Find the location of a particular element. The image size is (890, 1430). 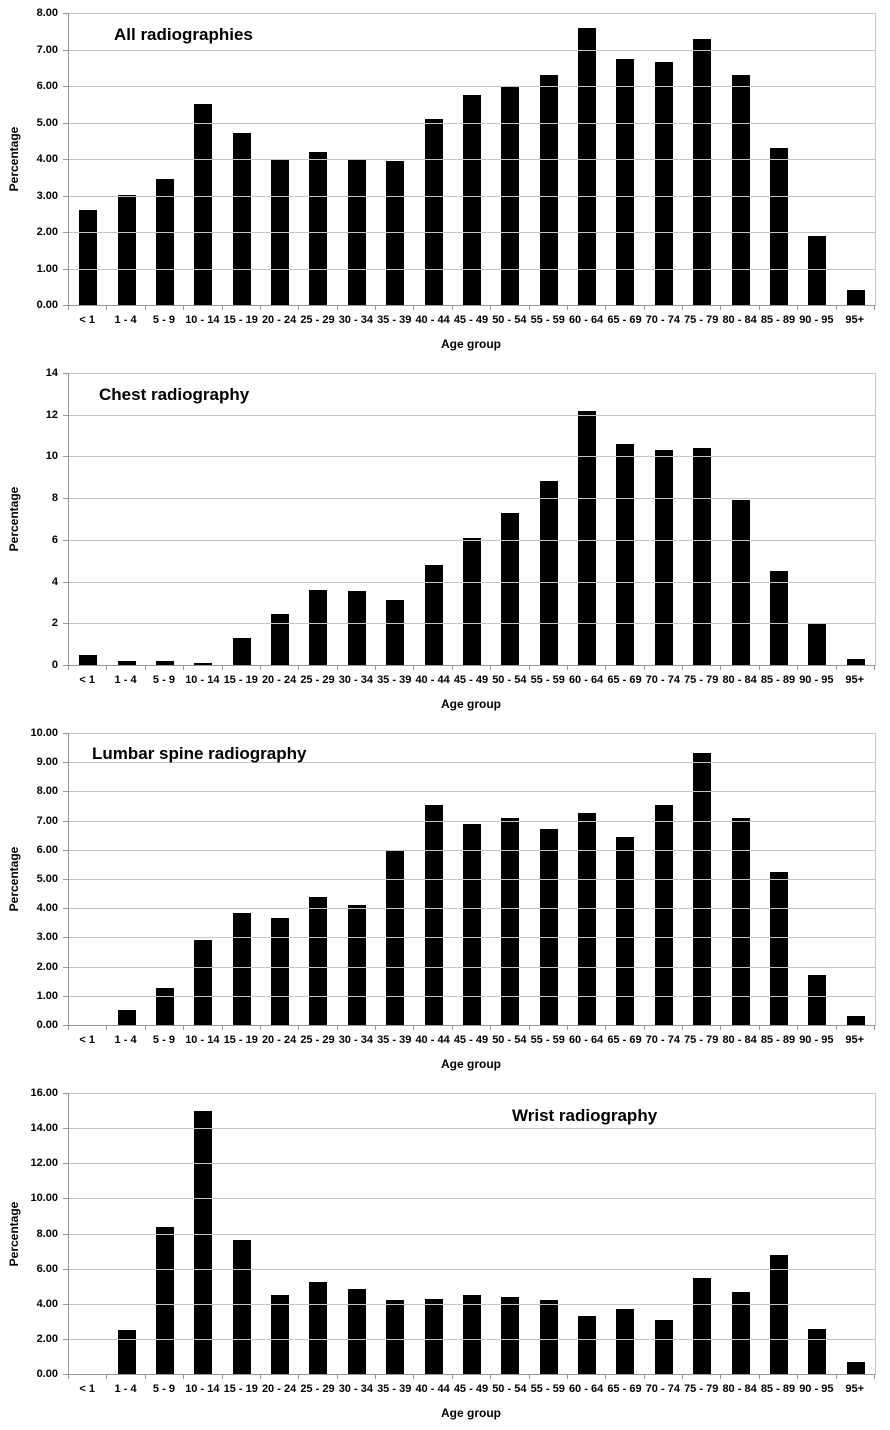

chart-title: Lumbar spine radiography is located at coordinates (199, 753).